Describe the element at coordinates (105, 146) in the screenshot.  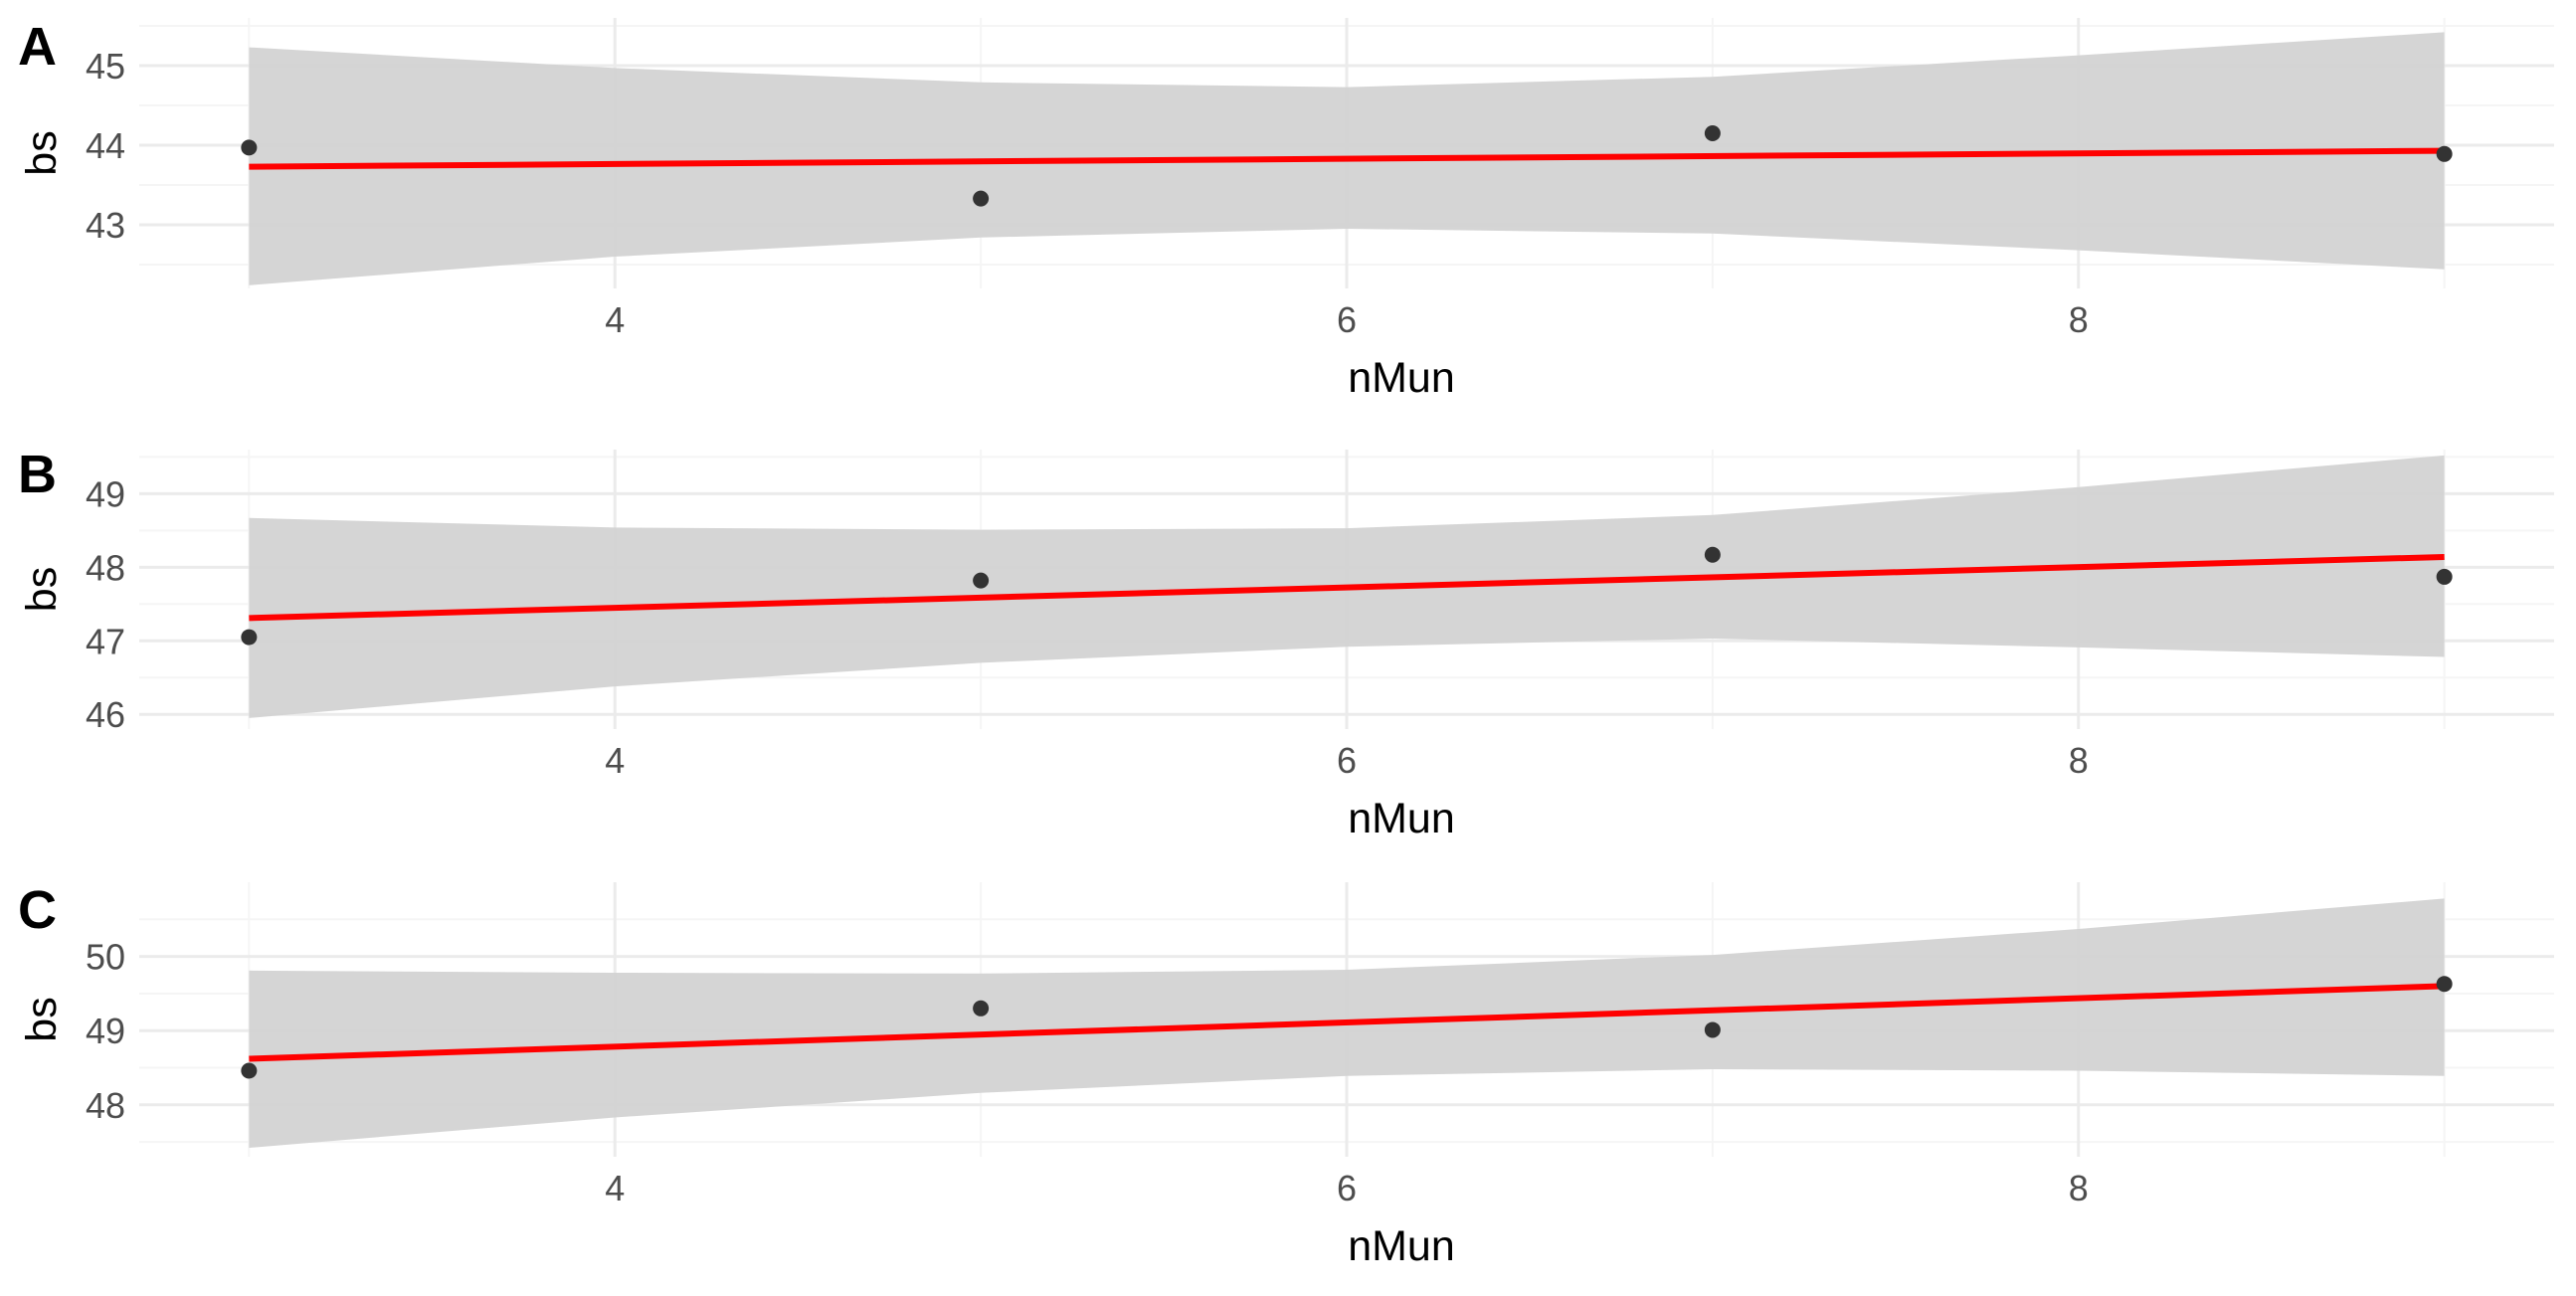
I see `y-tick-label: 44` at that location.